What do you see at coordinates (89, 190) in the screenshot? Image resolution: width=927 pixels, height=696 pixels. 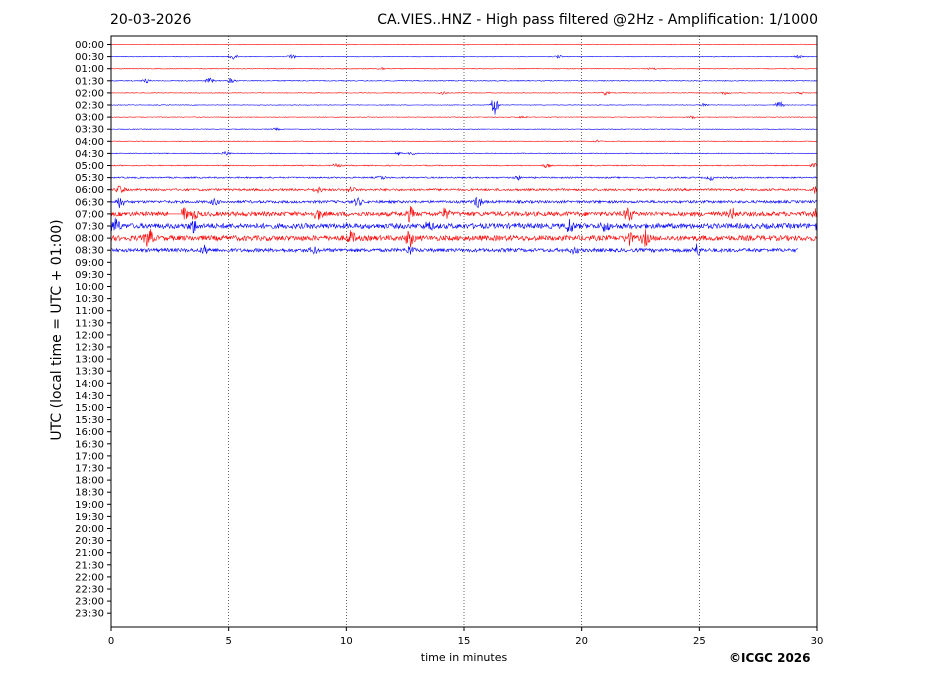 I see `y-tick-label: 06:00` at bounding box center [89, 190].